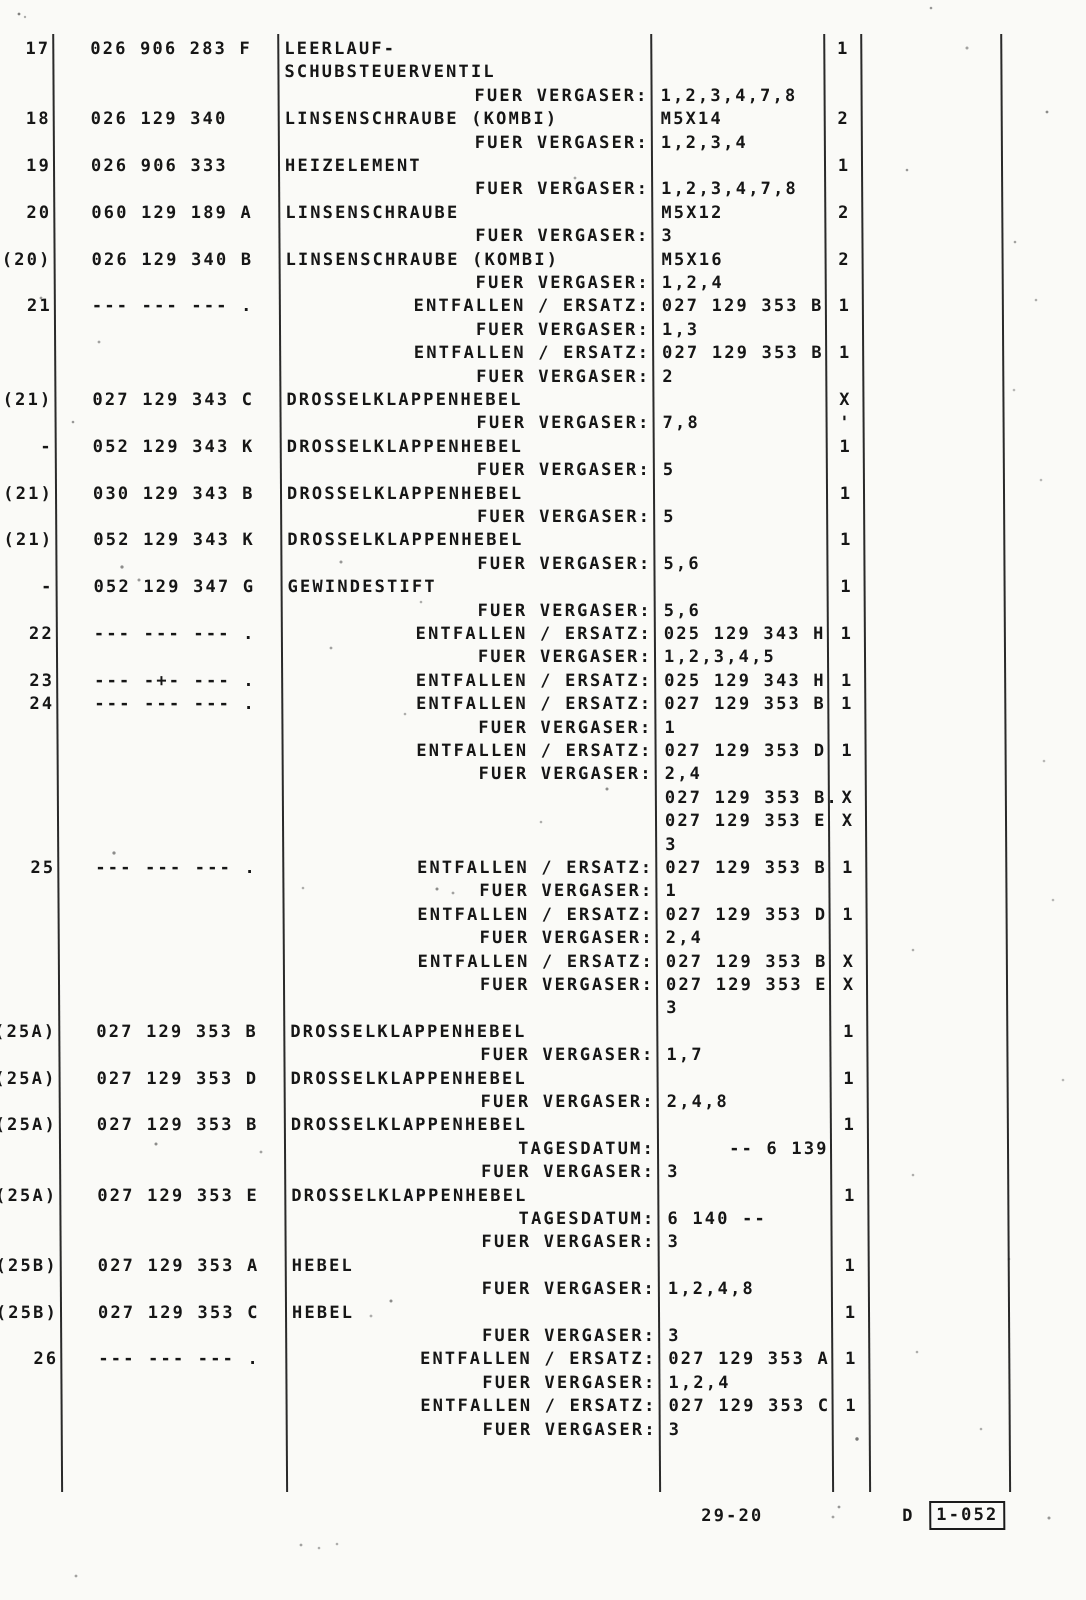  I want to click on row-value: 2, so click(668, 376).